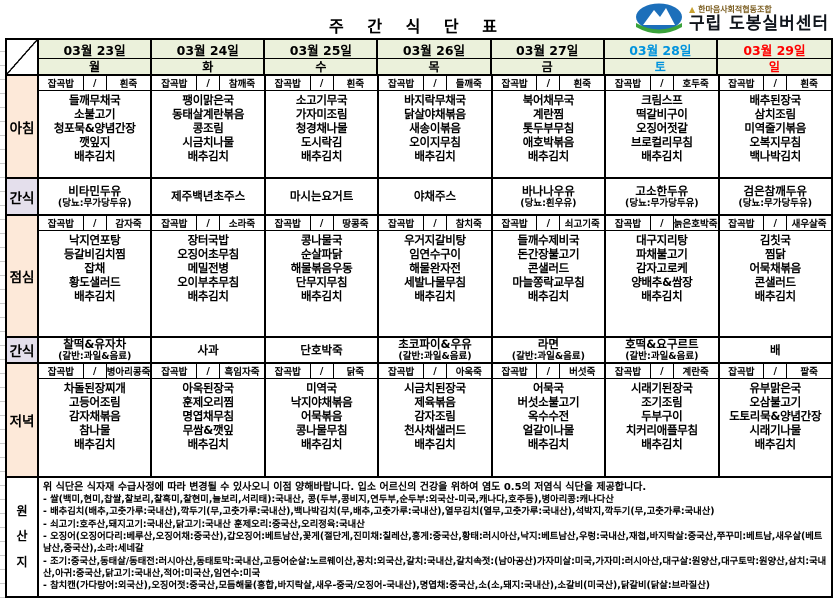  Describe the element at coordinates (96, 66) in the screenshot. I see `day-cell: 월` at that location.